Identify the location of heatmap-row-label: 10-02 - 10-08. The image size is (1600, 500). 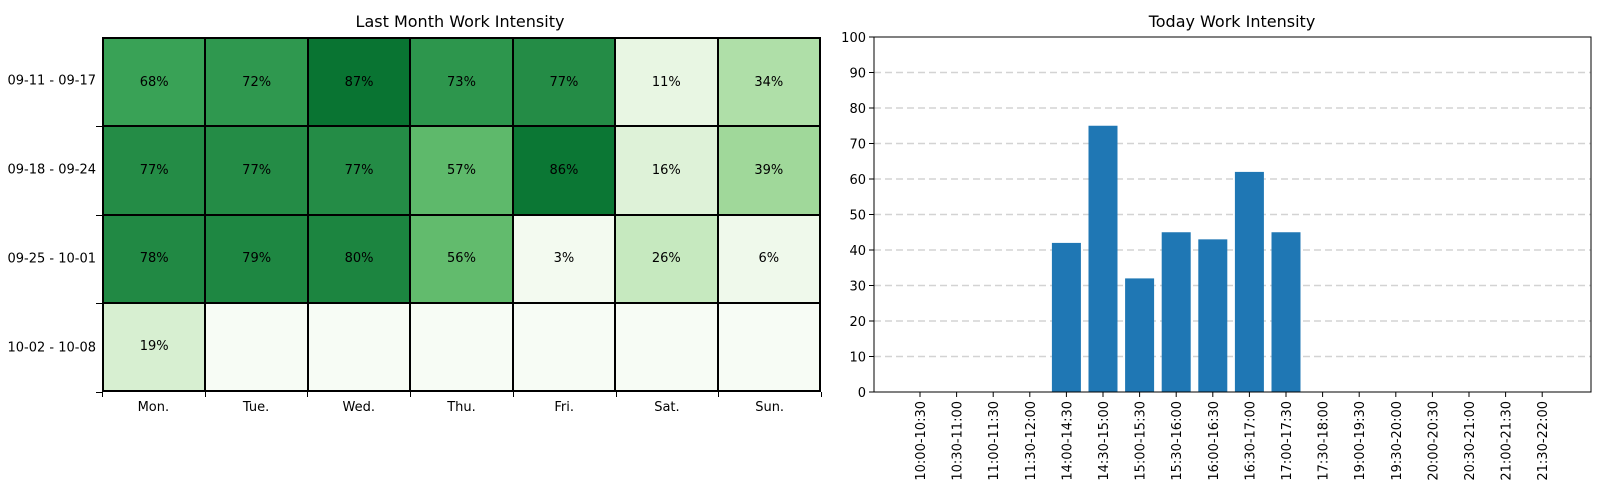
(51, 348).